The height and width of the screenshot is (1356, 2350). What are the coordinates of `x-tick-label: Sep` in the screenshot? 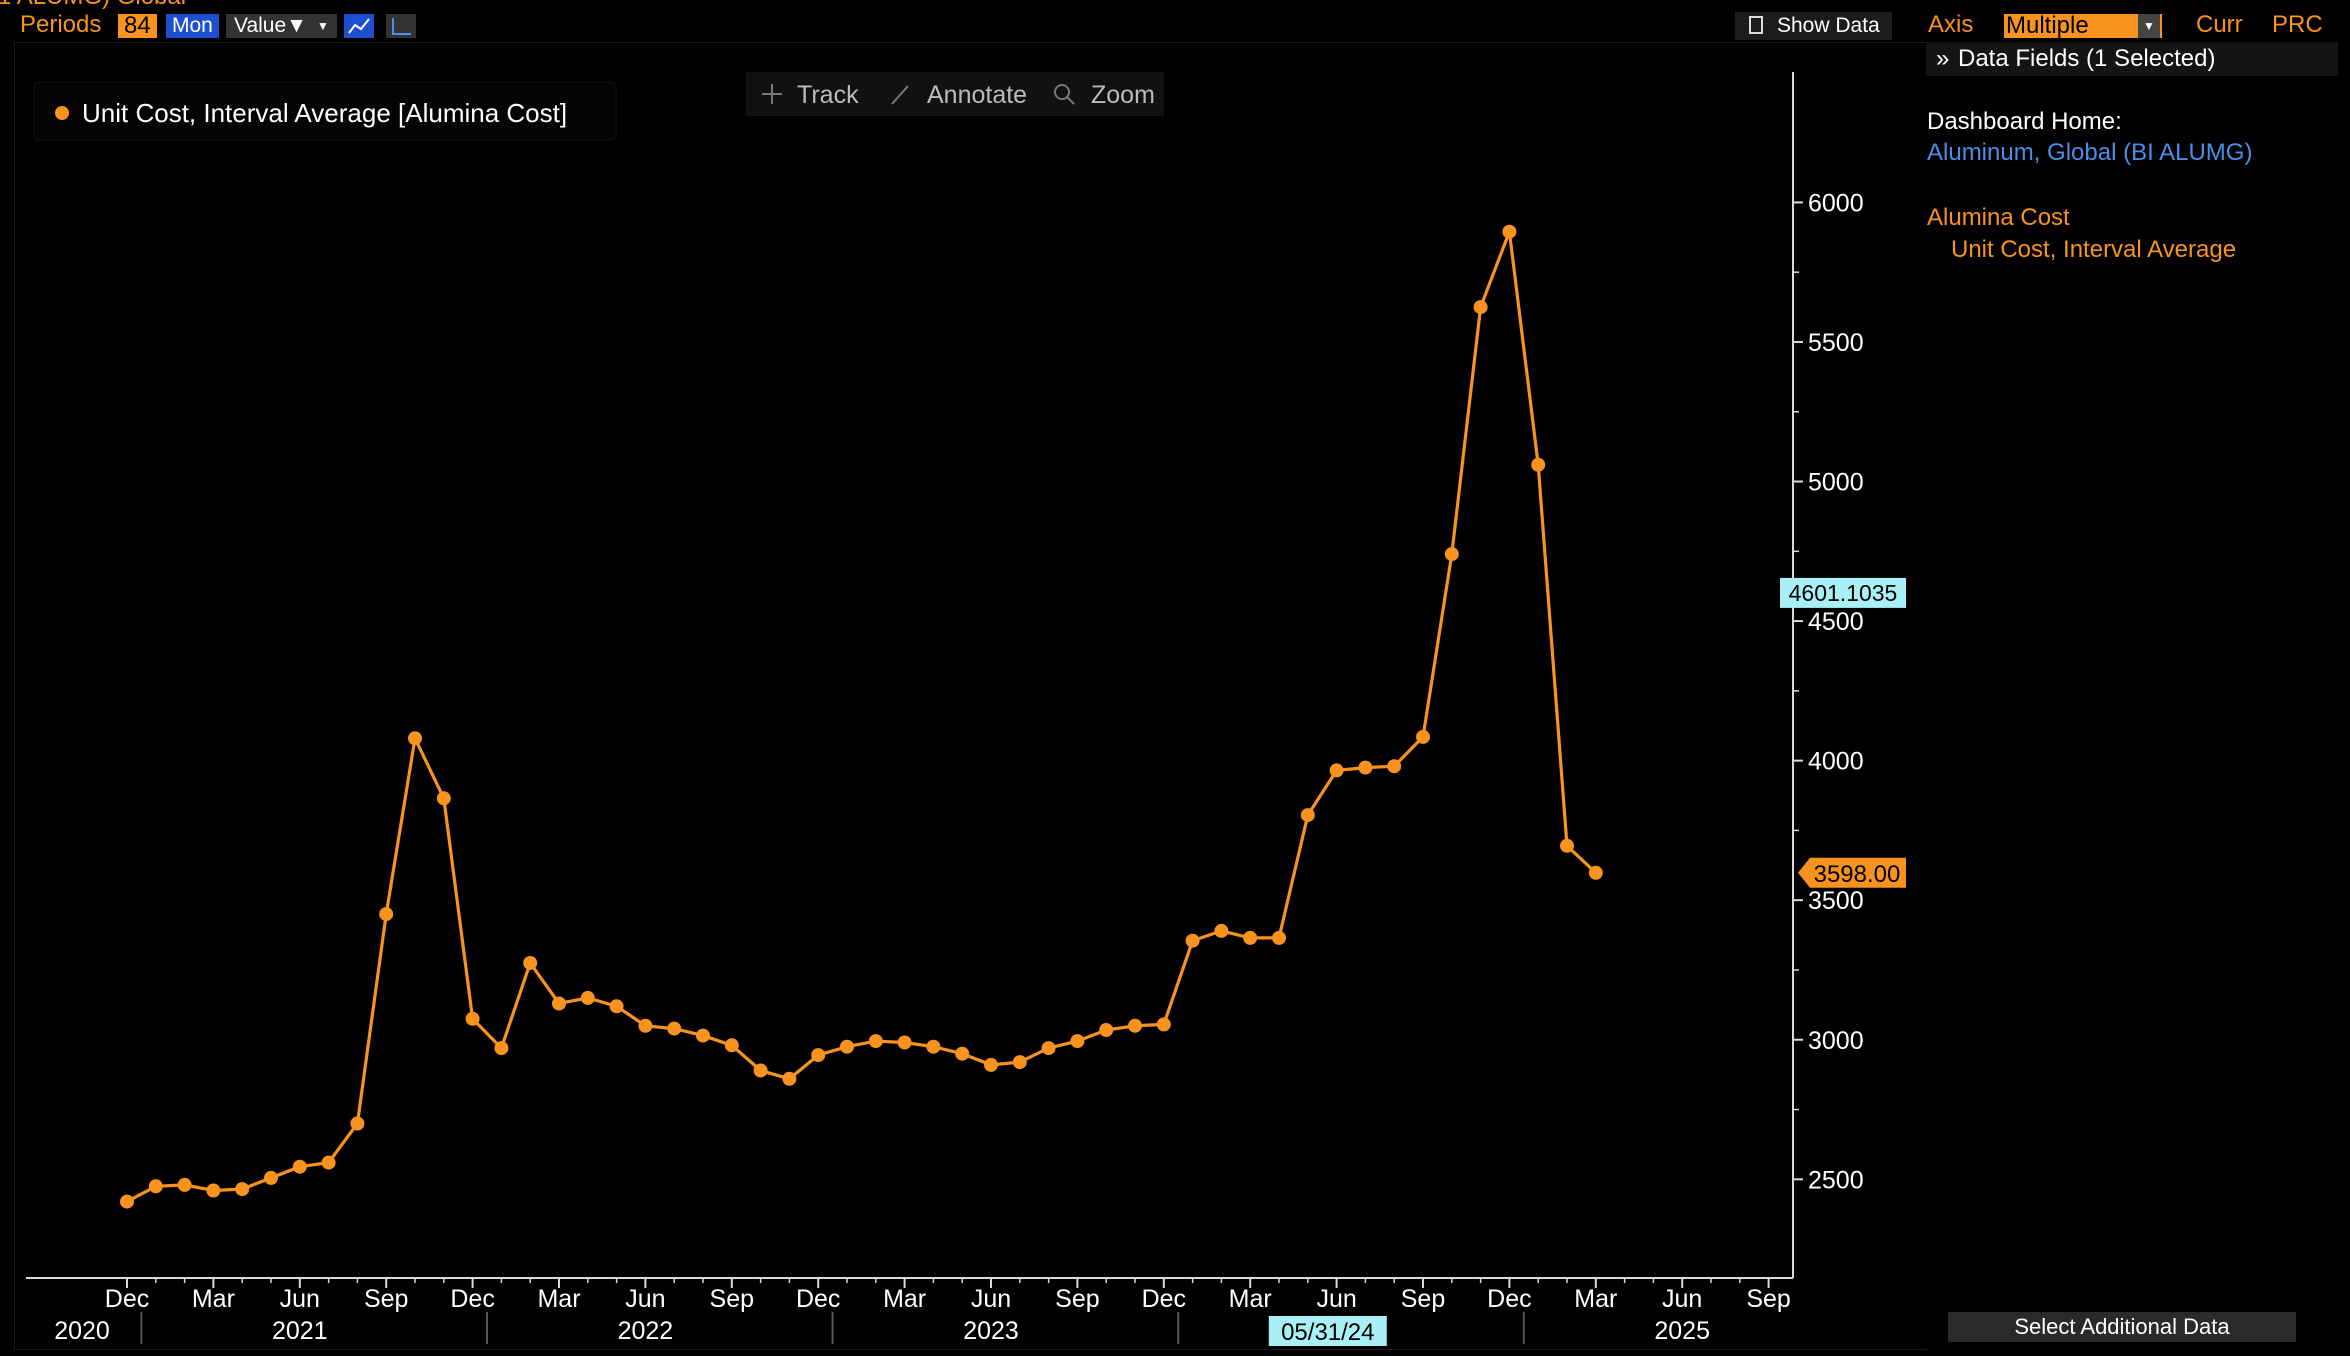 It's located at (1077, 1299).